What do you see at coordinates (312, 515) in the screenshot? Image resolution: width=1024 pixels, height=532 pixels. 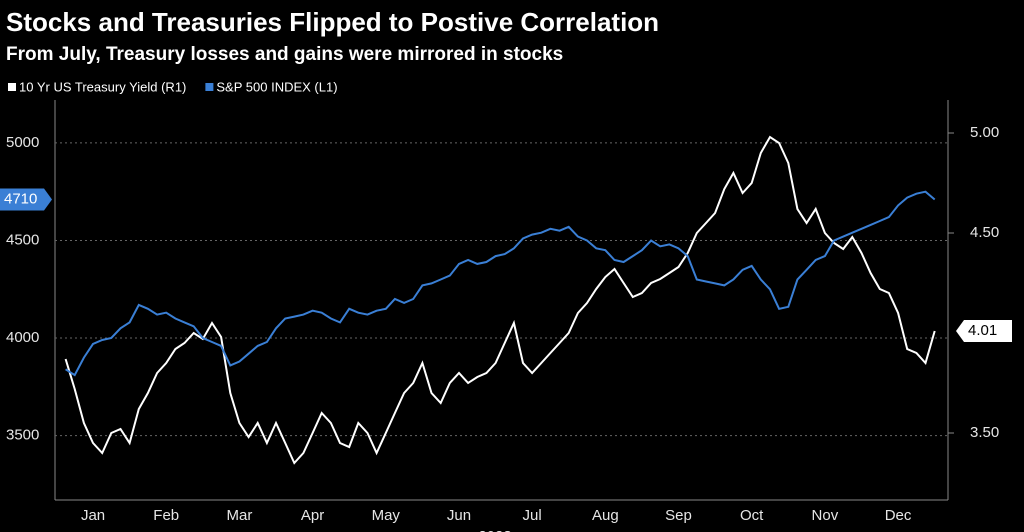 I see `x-tick-label: Apr` at bounding box center [312, 515].